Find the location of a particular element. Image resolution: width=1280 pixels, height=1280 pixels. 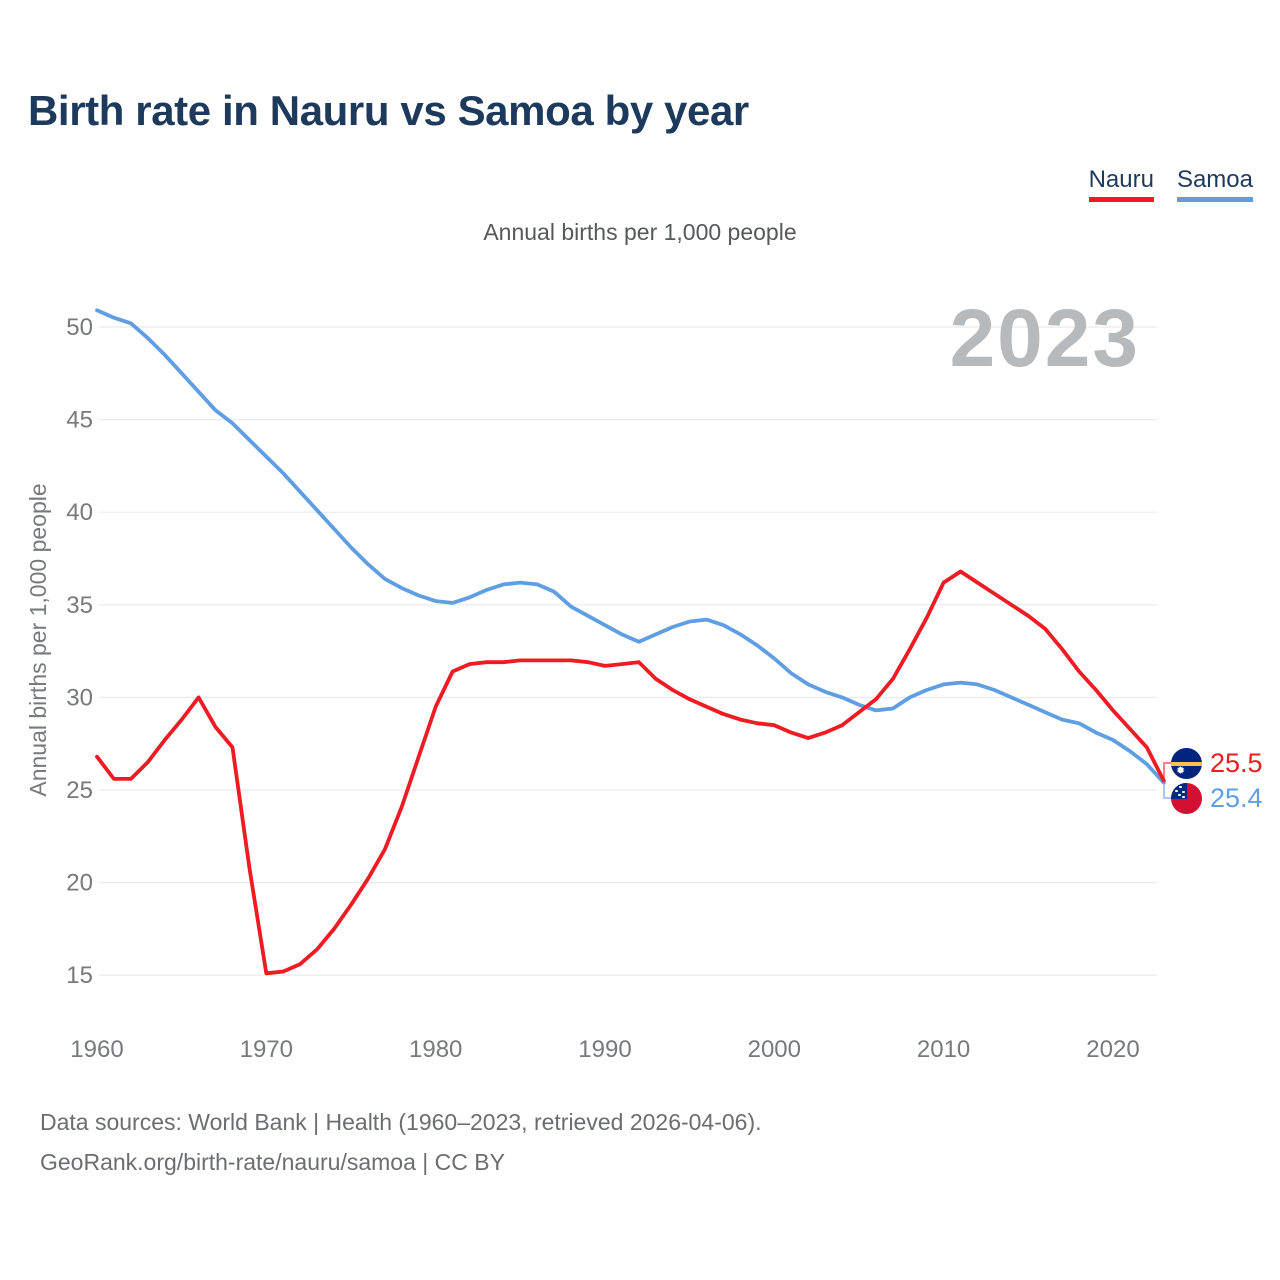

legend-color-nauru is located at coordinates (1121, 200).